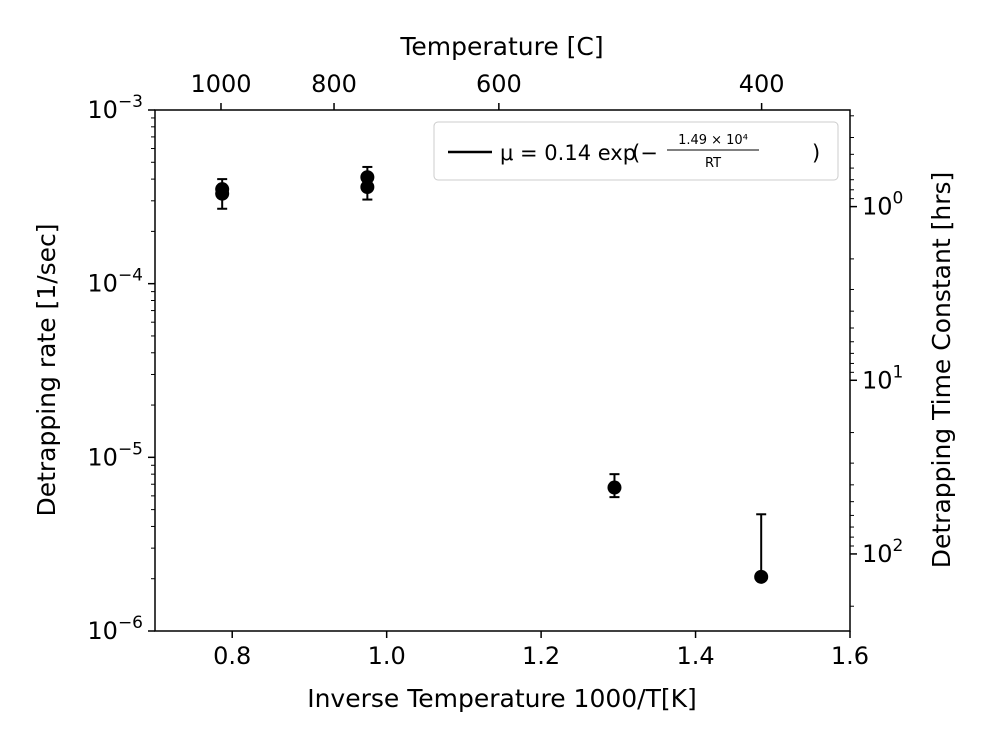 The height and width of the screenshot is (747, 996). What do you see at coordinates (850, 656) in the screenshot?
I see `x-tick-label: 1.6` at bounding box center [850, 656].